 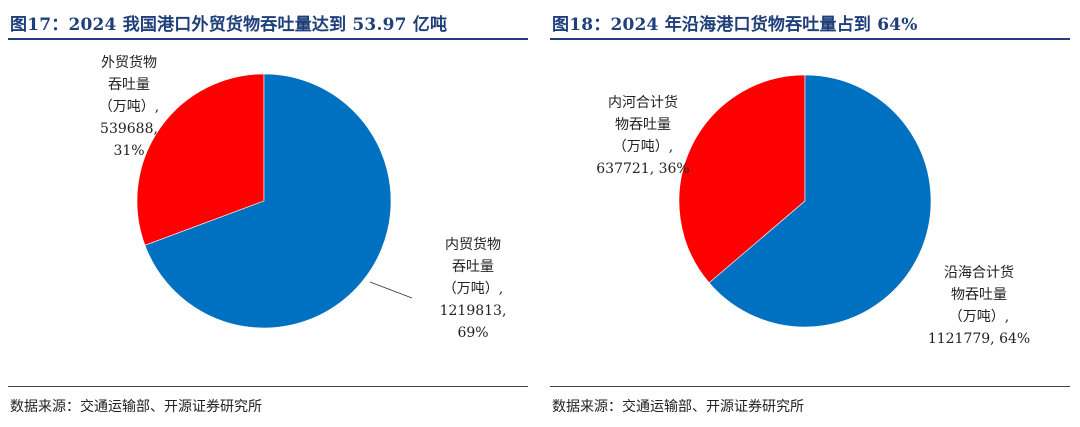 What do you see at coordinates (643, 103) in the screenshot?
I see `slice-label-line: 内河合计货` at bounding box center [643, 103].